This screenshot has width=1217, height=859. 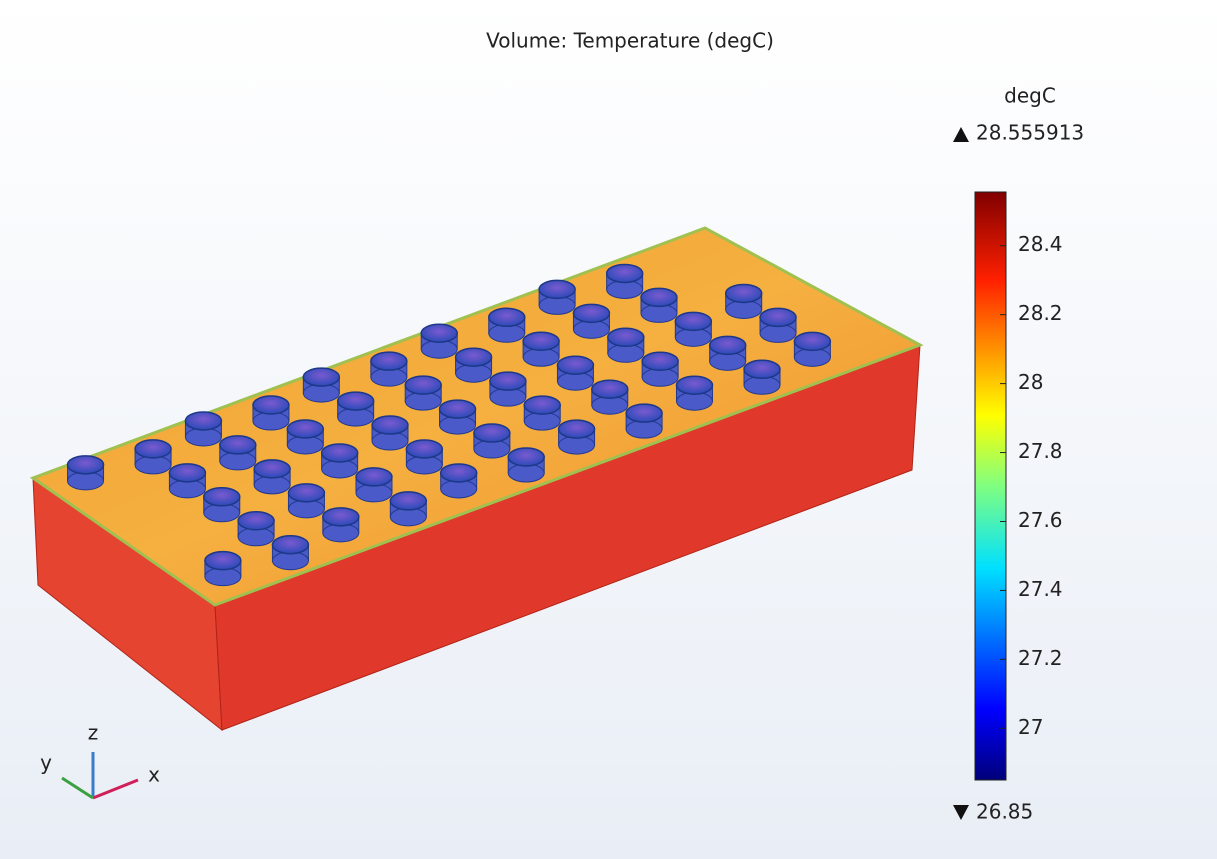 What do you see at coordinates (100, 760) in the screenshot?
I see `axis-triad: z x y` at bounding box center [100, 760].